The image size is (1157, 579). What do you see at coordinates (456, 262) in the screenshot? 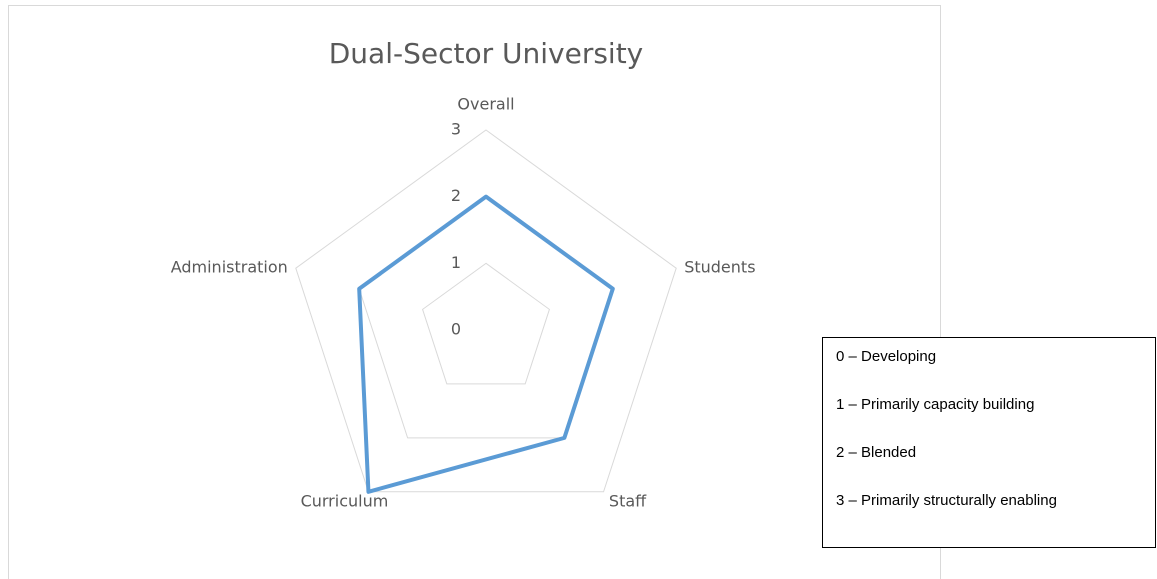
I see `r-tick-label: 1` at bounding box center [456, 262].